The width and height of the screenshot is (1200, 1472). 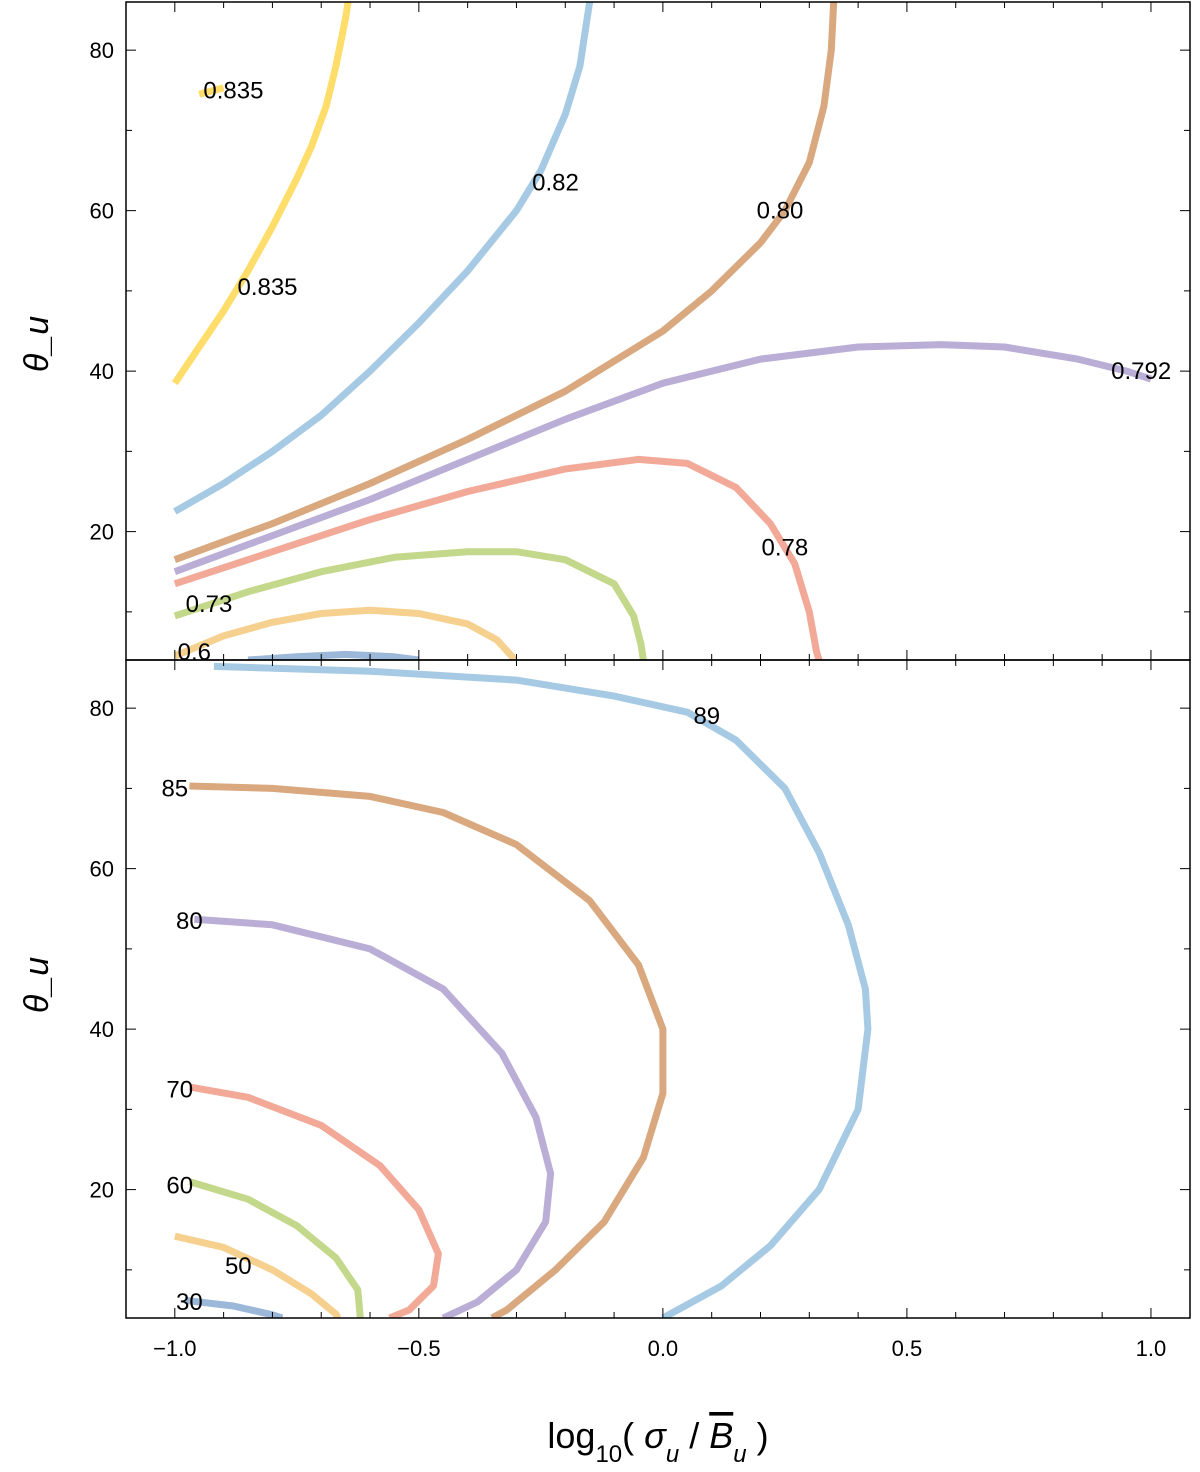 I want to click on bottom-ylabel: θ_u, so click(x=37, y=985).